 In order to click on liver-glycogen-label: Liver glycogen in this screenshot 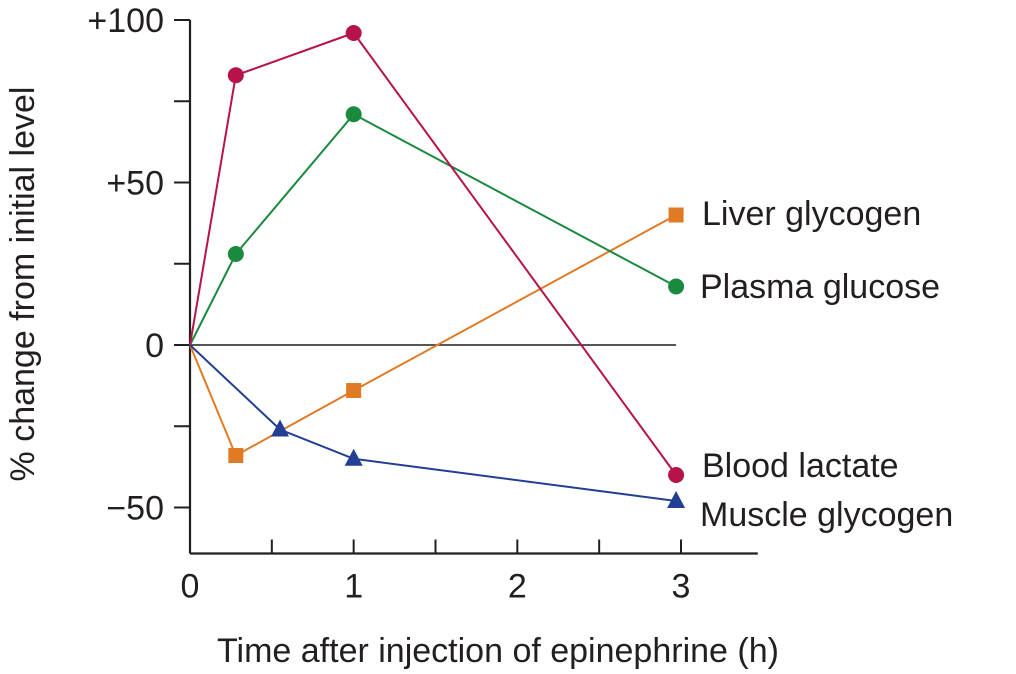, I will do `click(811, 214)`.